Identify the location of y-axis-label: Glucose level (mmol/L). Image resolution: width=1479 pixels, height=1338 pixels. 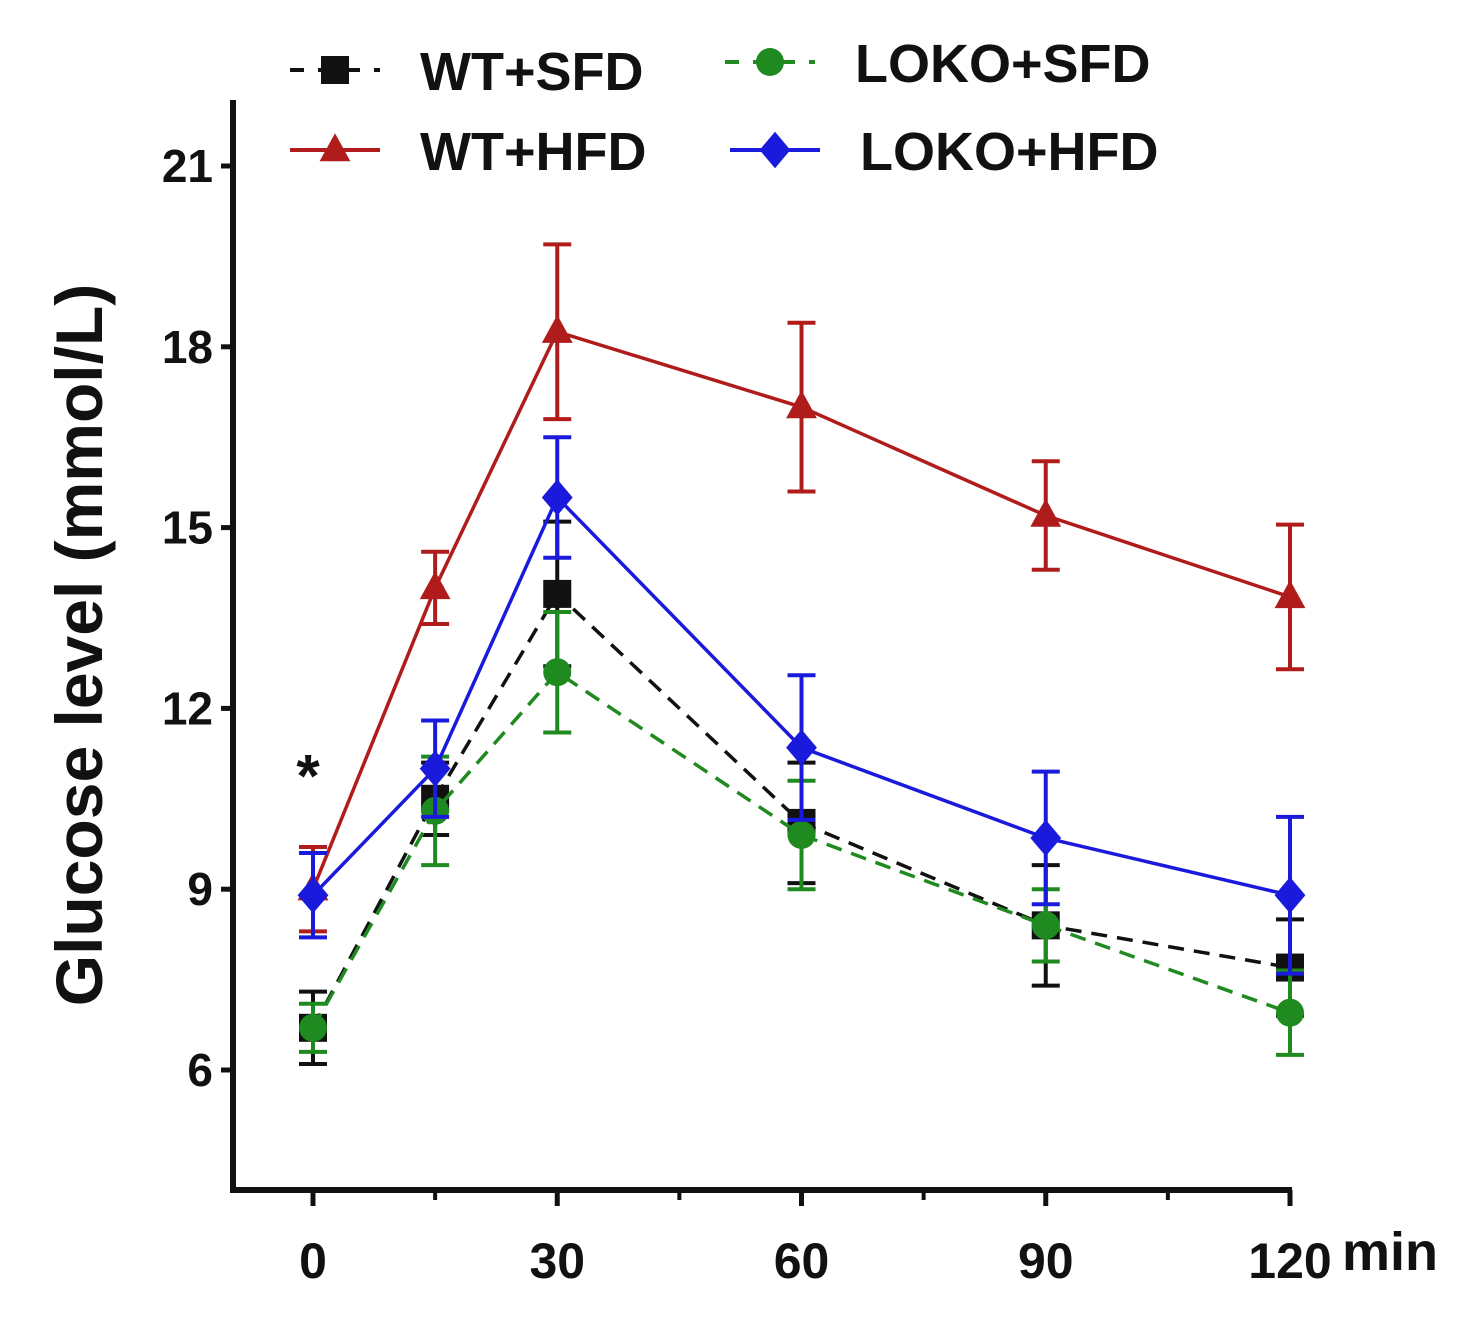
(79, 645).